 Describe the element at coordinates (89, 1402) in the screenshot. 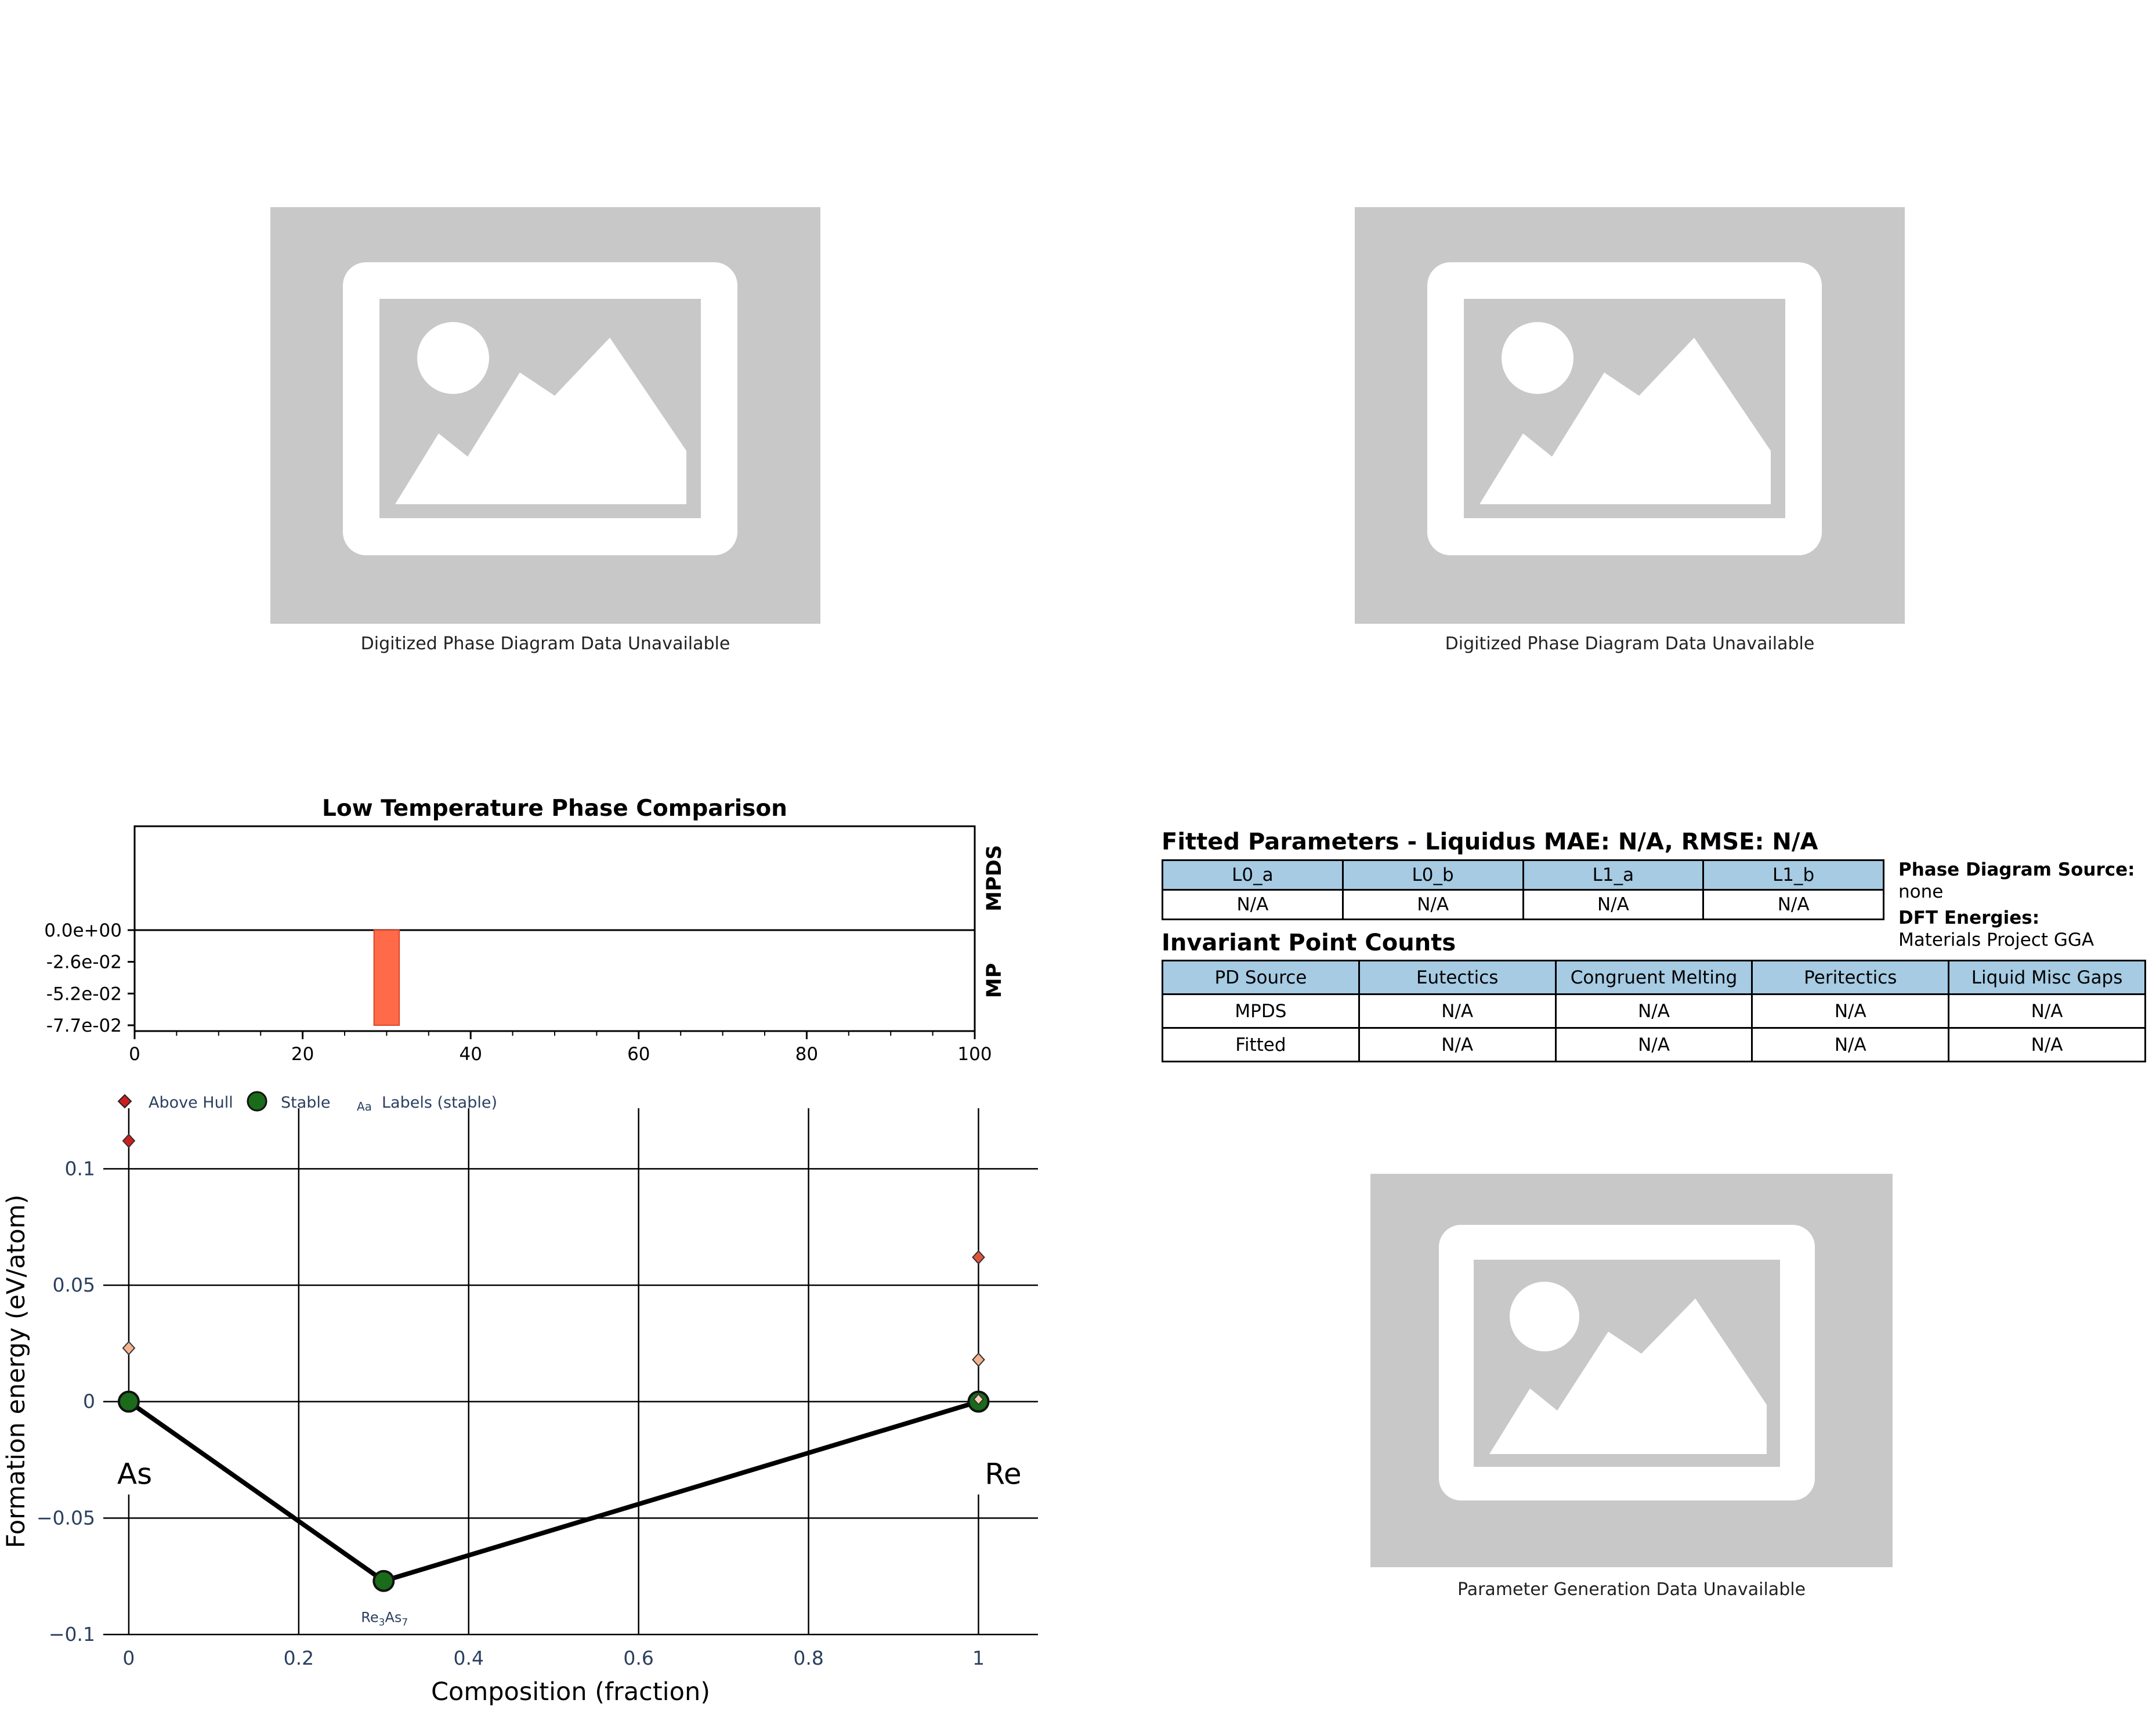

I see `y-tick-label: 0` at that location.